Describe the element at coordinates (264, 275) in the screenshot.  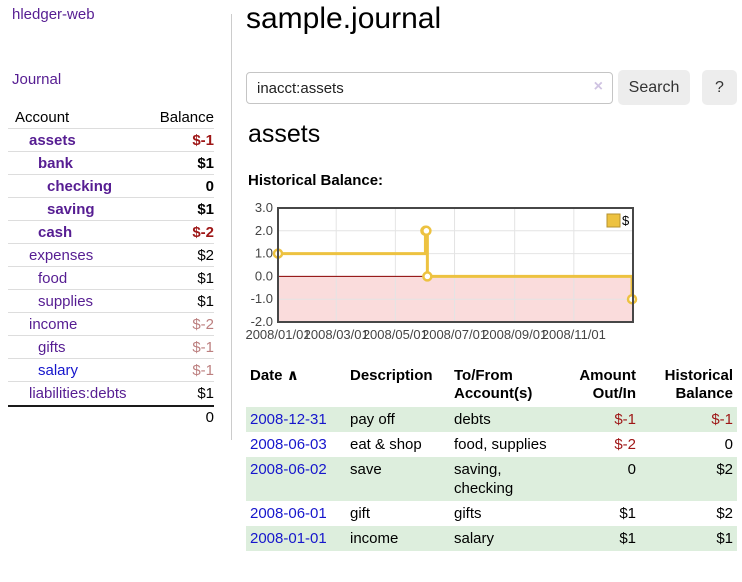
I see `svg-text: 0.0` at that location.